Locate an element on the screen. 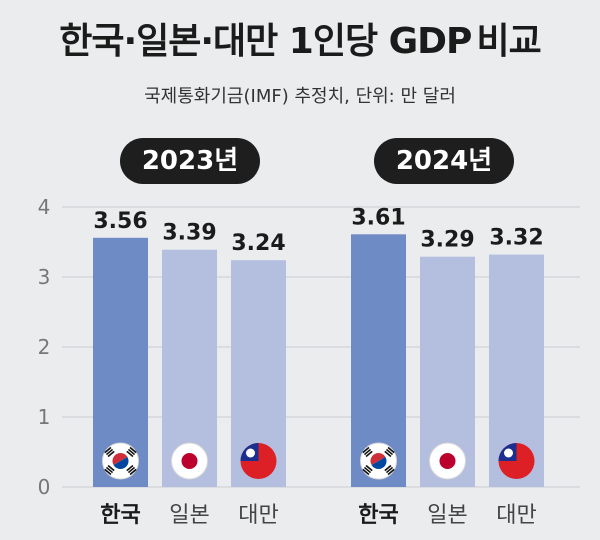 The width and height of the screenshot is (600, 540). data-label-2023년-한국: 3.56 is located at coordinates (120, 221).